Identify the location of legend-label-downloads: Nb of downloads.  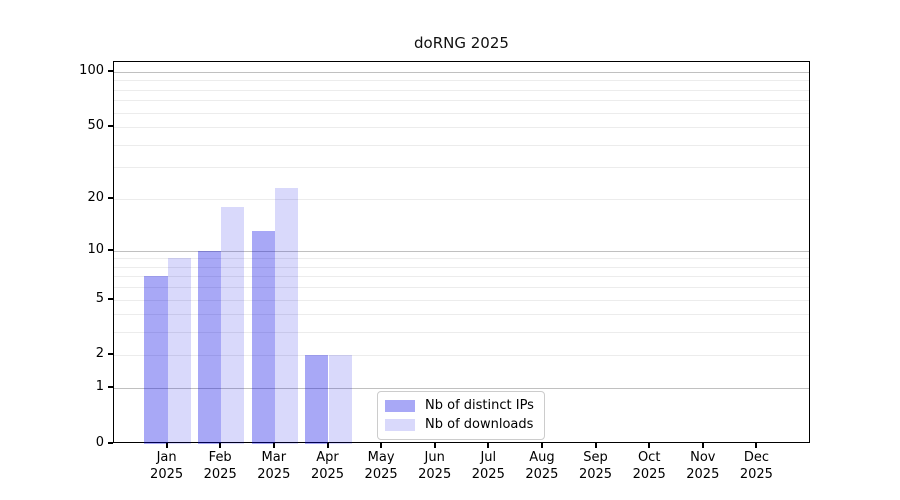
(479, 424).